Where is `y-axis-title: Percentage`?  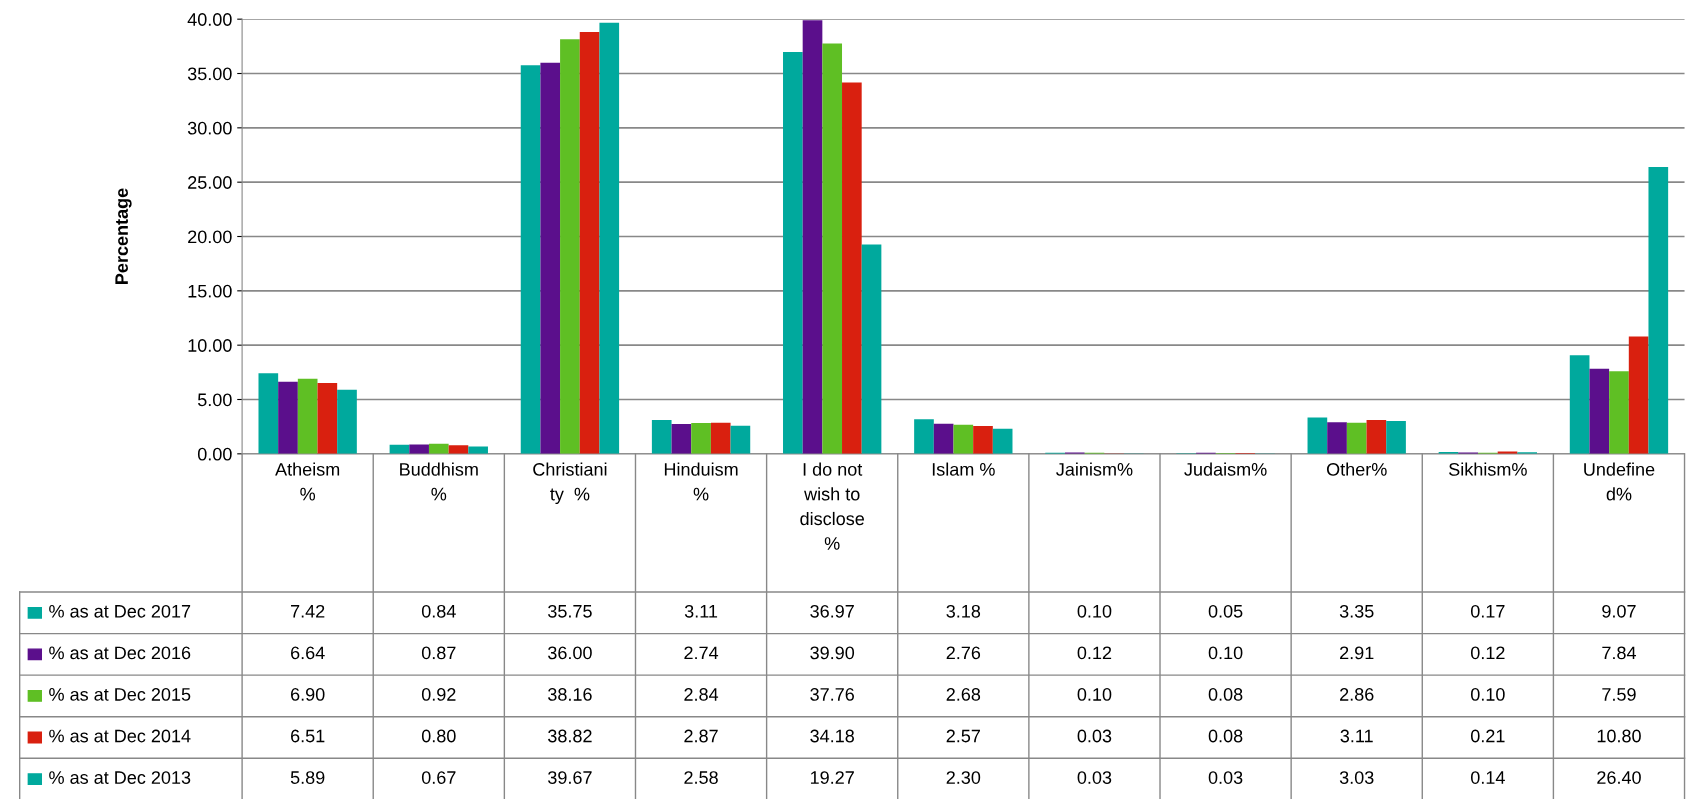 y-axis-title: Percentage is located at coordinates (123, 236).